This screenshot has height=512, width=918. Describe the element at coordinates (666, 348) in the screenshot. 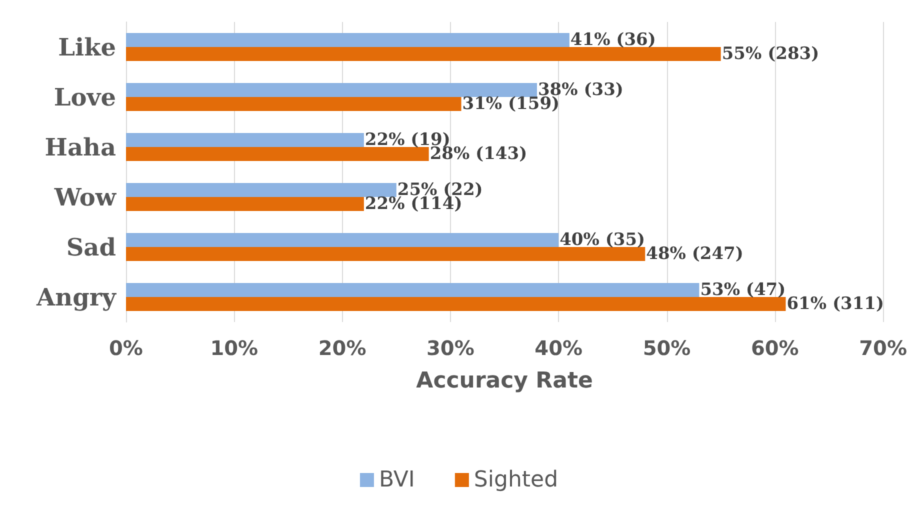

I see `x-tick-label: 50%` at that location.